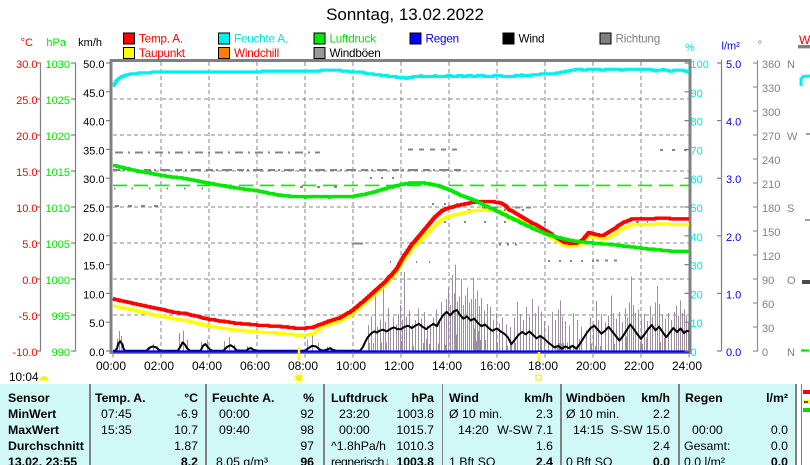 The height and width of the screenshot is (465, 810). What do you see at coordinates (93, 151) in the screenshot?
I see `svg-text: 35.0` at bounding box center [93, 151].